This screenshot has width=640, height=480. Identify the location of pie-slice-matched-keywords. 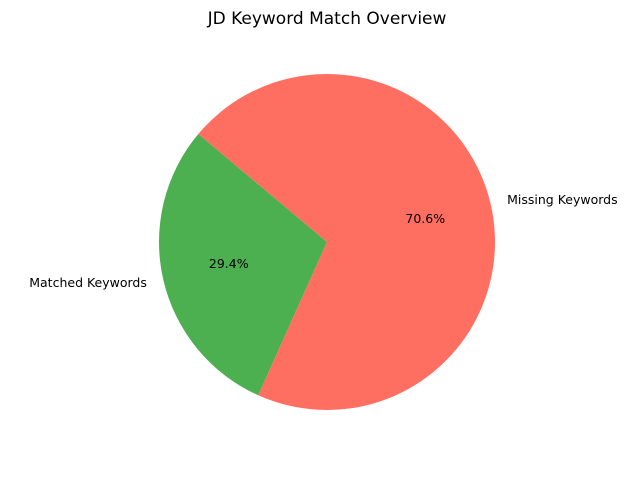
(243, 265).